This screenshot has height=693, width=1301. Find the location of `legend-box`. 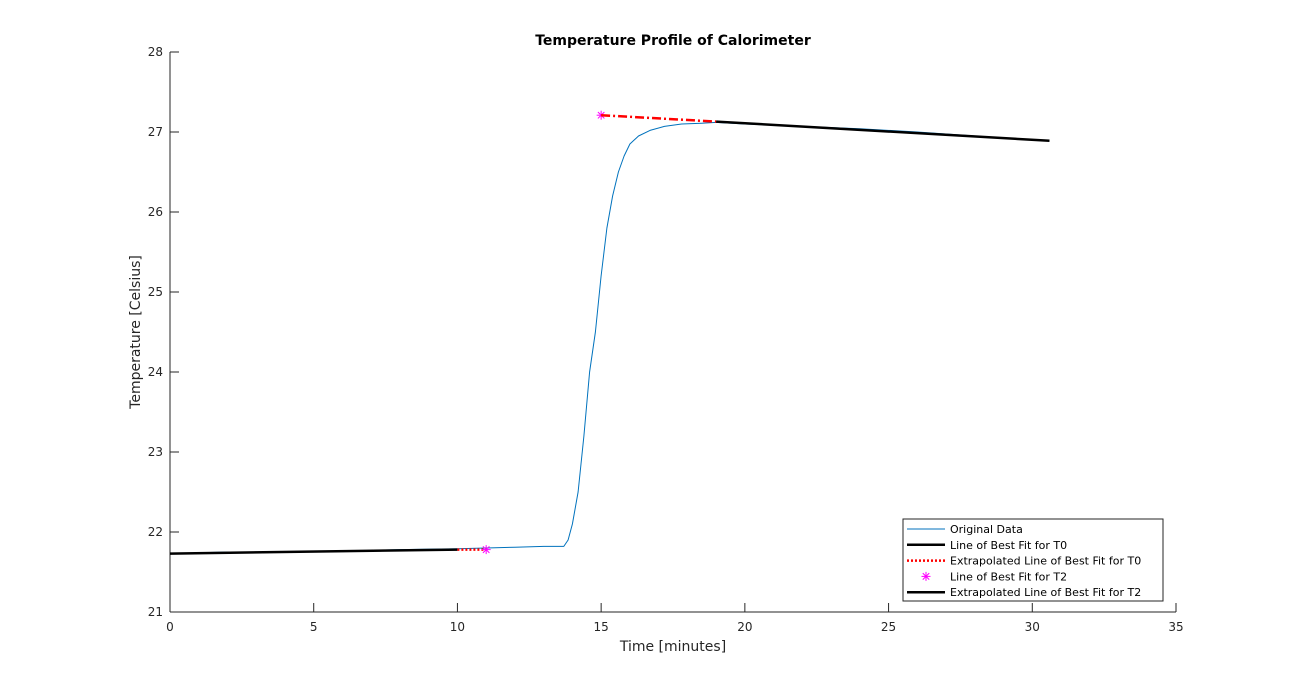

legend-box is located at coordinates (1033, 560).